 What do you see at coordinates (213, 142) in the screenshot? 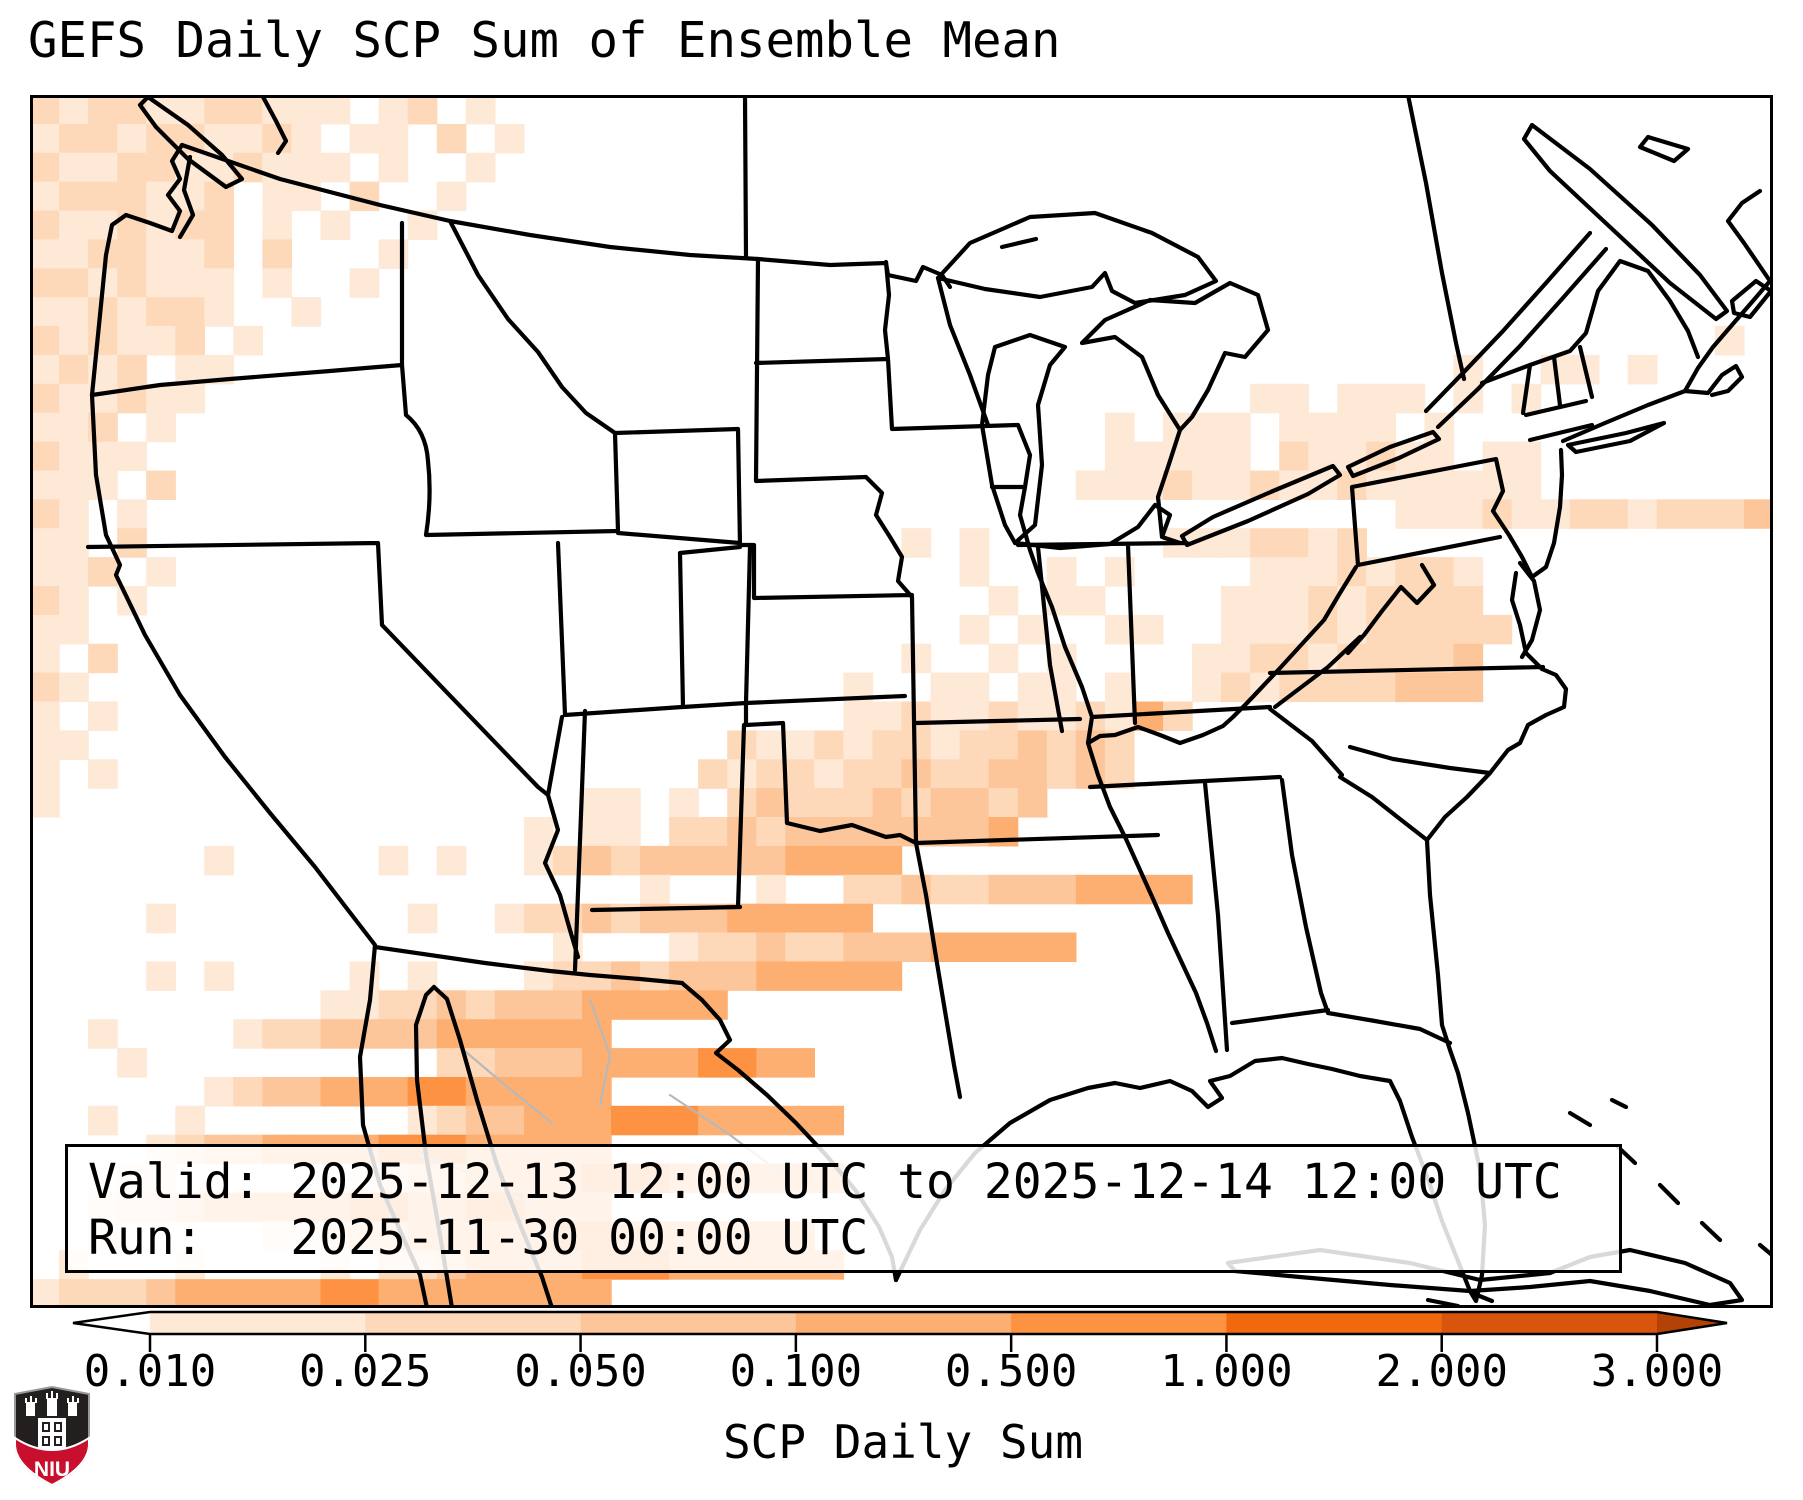
I see `vancouver-island` at bounding box center [213, 142].